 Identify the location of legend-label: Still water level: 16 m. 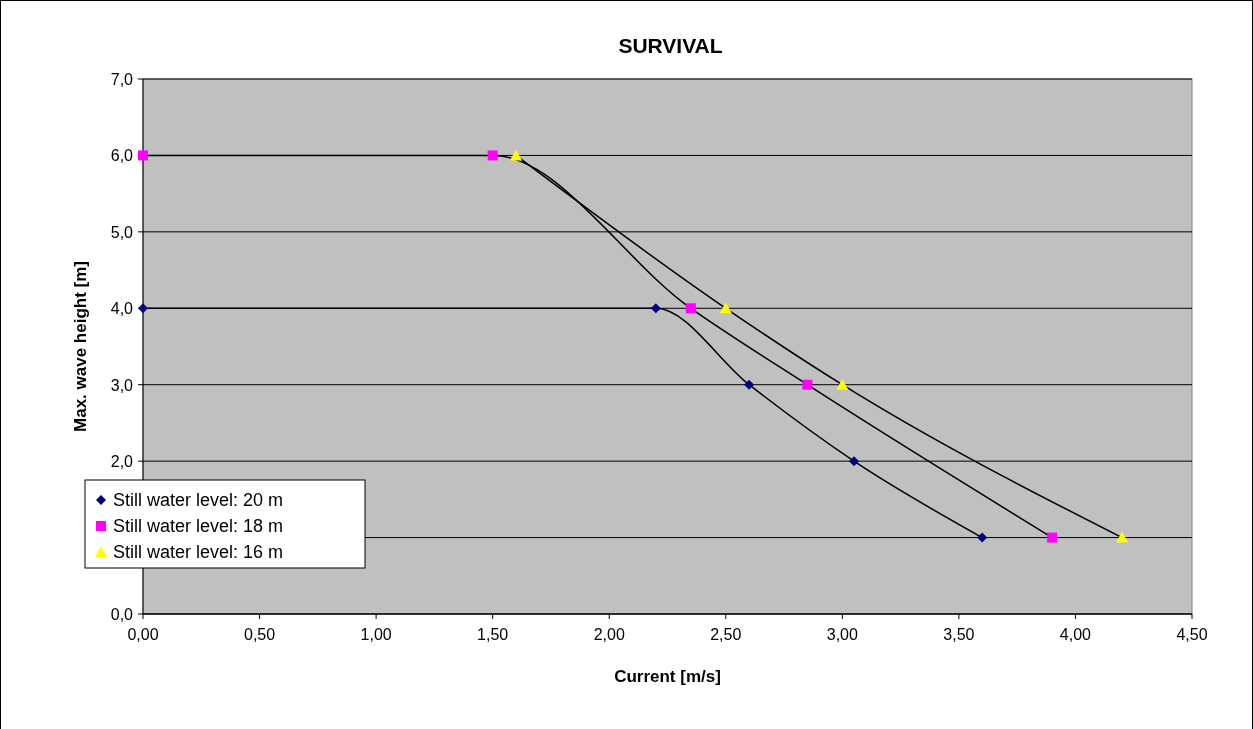
(198, 552).